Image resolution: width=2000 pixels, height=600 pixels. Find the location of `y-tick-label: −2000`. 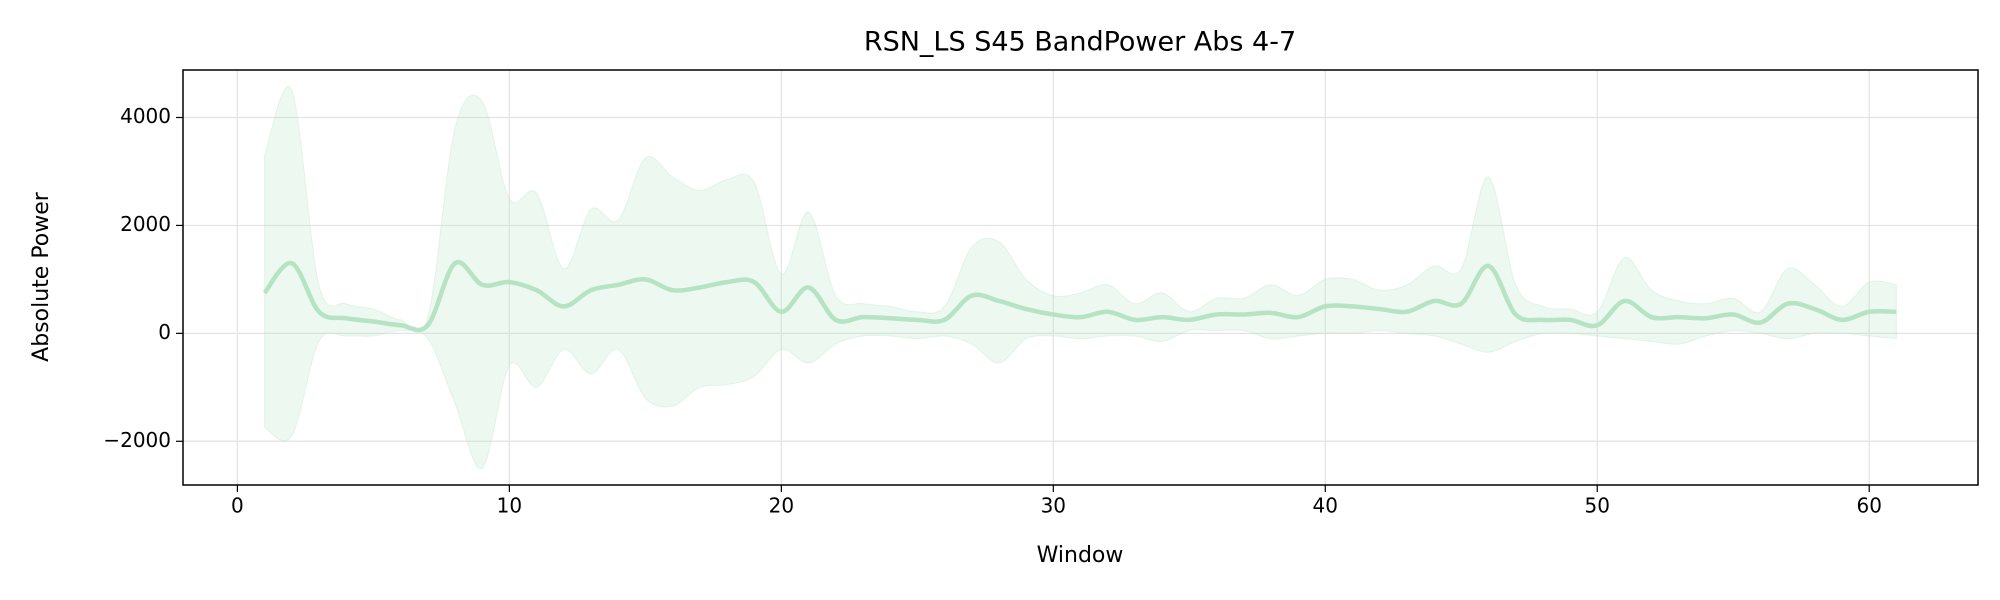

y-tick-label: −2000 is located at coordinates (137, 440).